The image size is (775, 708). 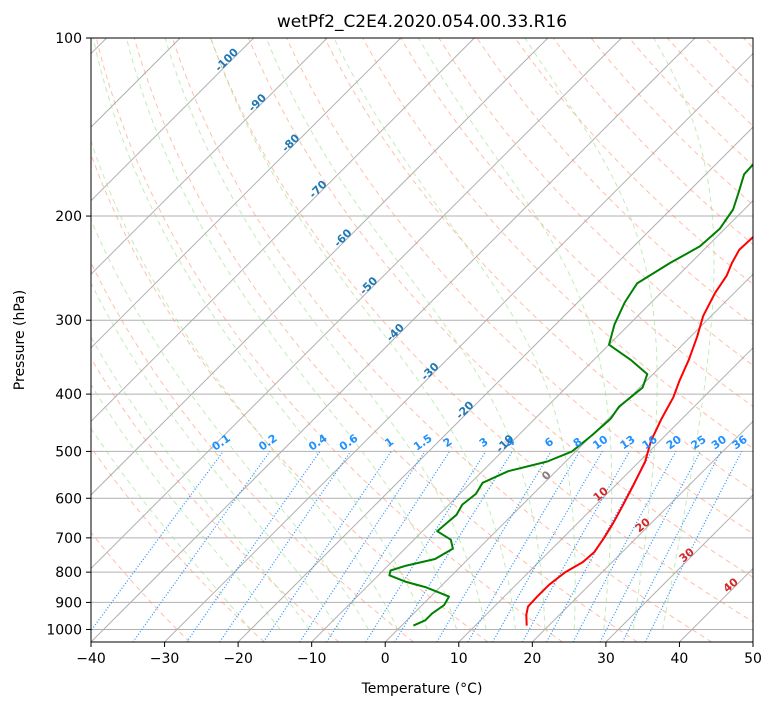 I want to click on mixing-ratio-label: 36, so click(x=740, y=443).